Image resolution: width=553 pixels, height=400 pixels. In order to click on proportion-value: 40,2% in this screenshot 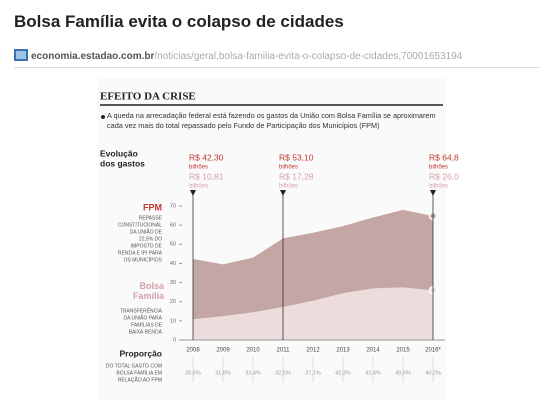, I will do `click(433, 373)`.